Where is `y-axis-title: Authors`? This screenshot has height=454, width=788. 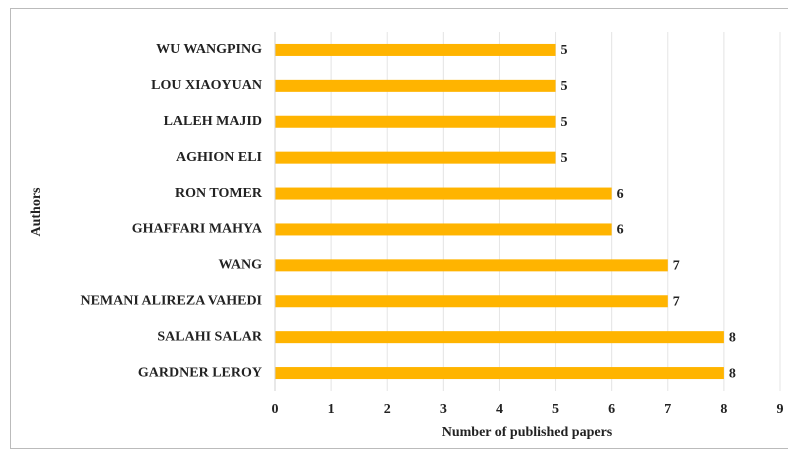 y-axis-title: Authors is located at coordinates (36, 212).